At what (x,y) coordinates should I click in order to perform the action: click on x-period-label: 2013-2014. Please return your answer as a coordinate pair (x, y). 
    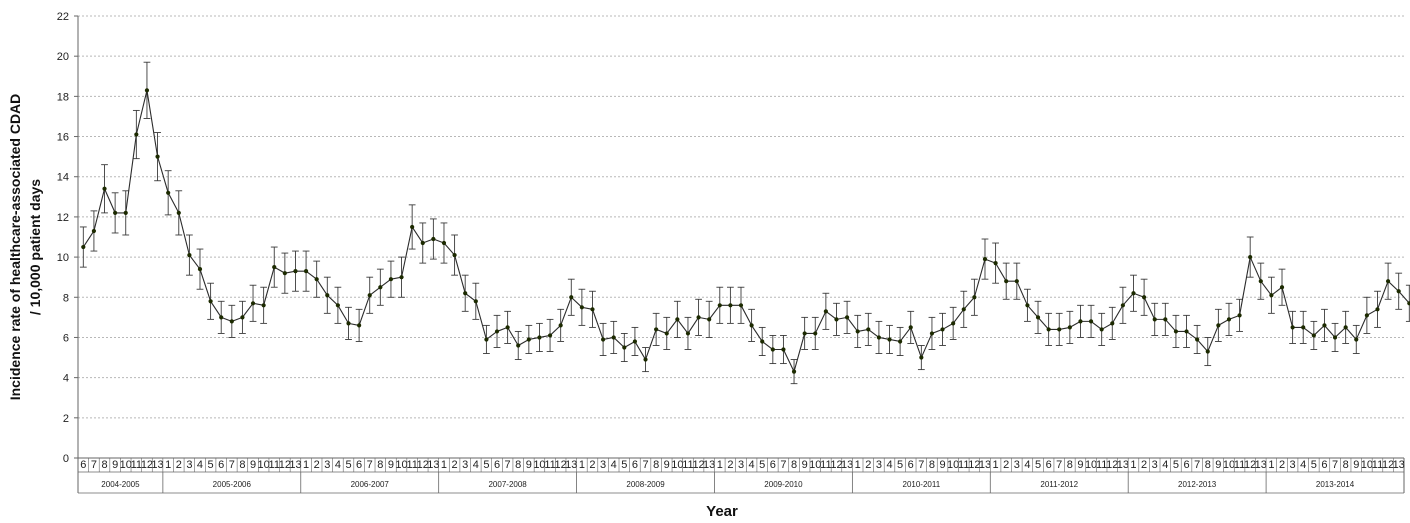
    Looking at the image, I should click on (1335, 484).